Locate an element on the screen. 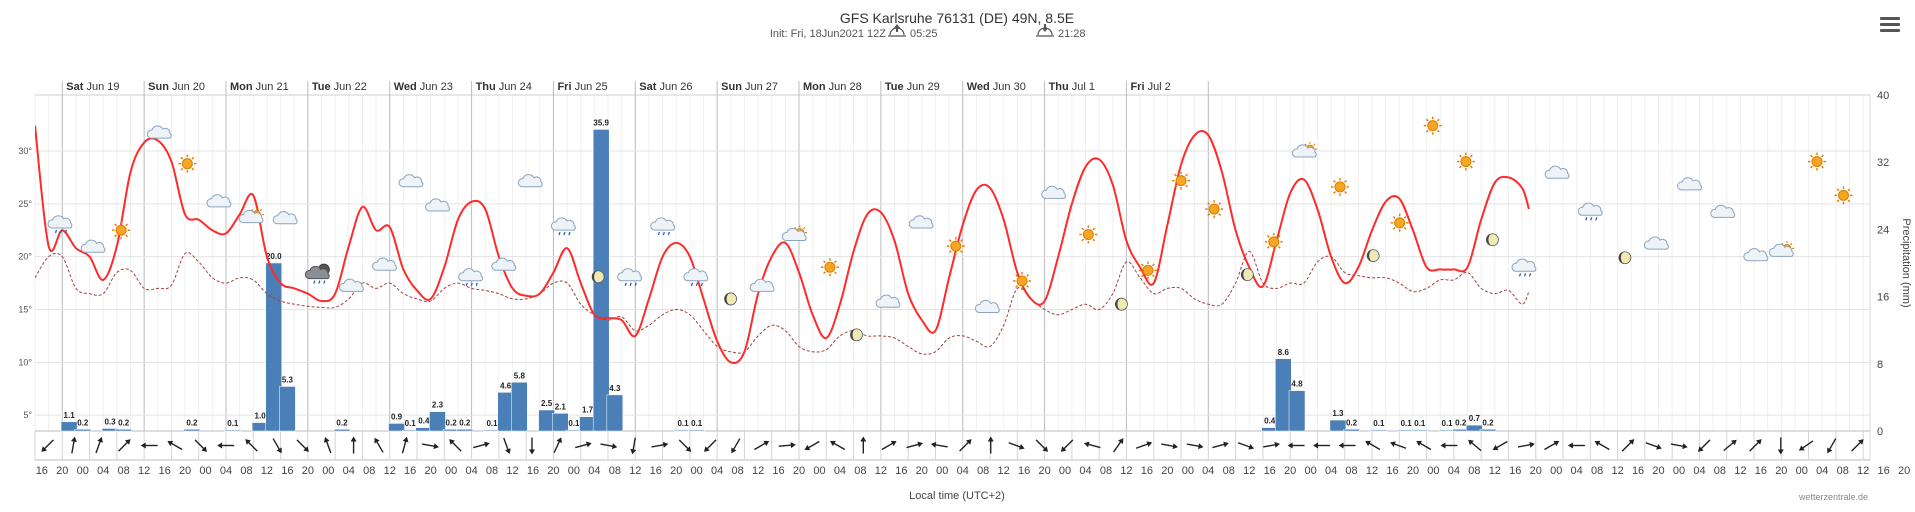 This screenshot has height=512, width=1915. precip-bar-label: 5.3 is located at coordinates (288, 379).